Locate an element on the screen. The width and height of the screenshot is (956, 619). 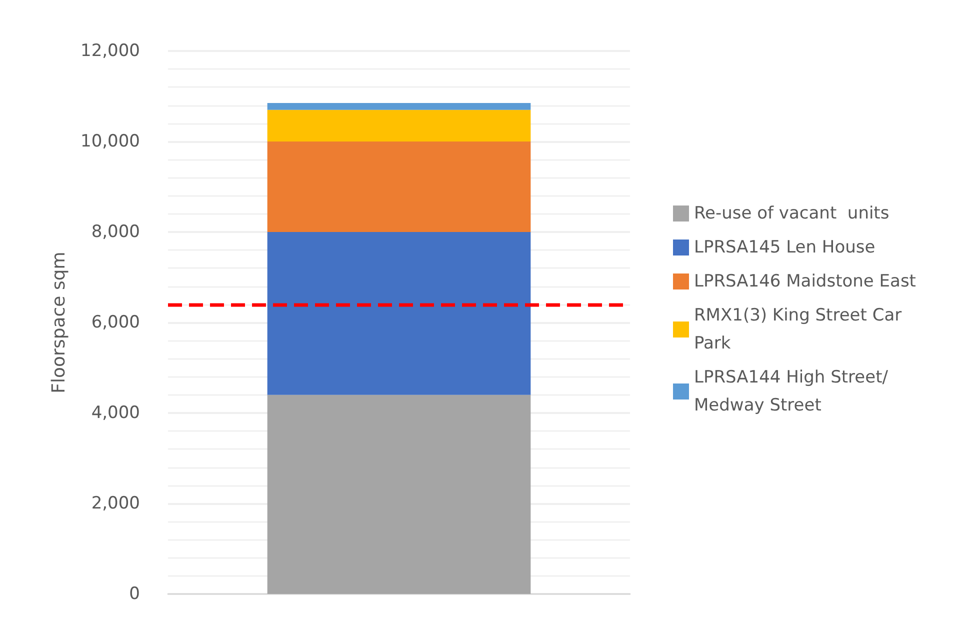
y-tick-label: 12,000 is located at coordinates (110, 51).